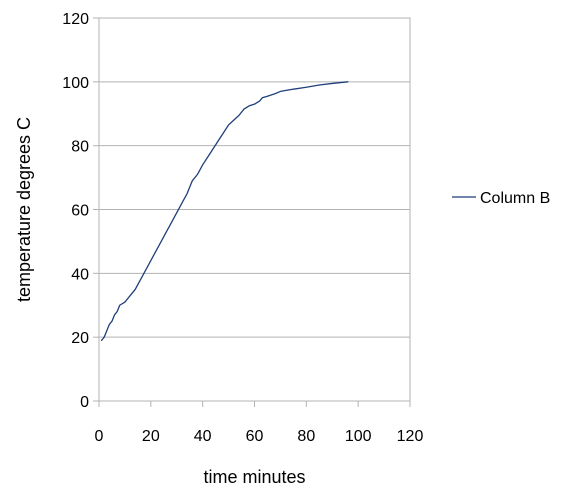 This screenshot has height=494, width=577. I want to click on y-tick-label-3: 60, so click(80, 211).